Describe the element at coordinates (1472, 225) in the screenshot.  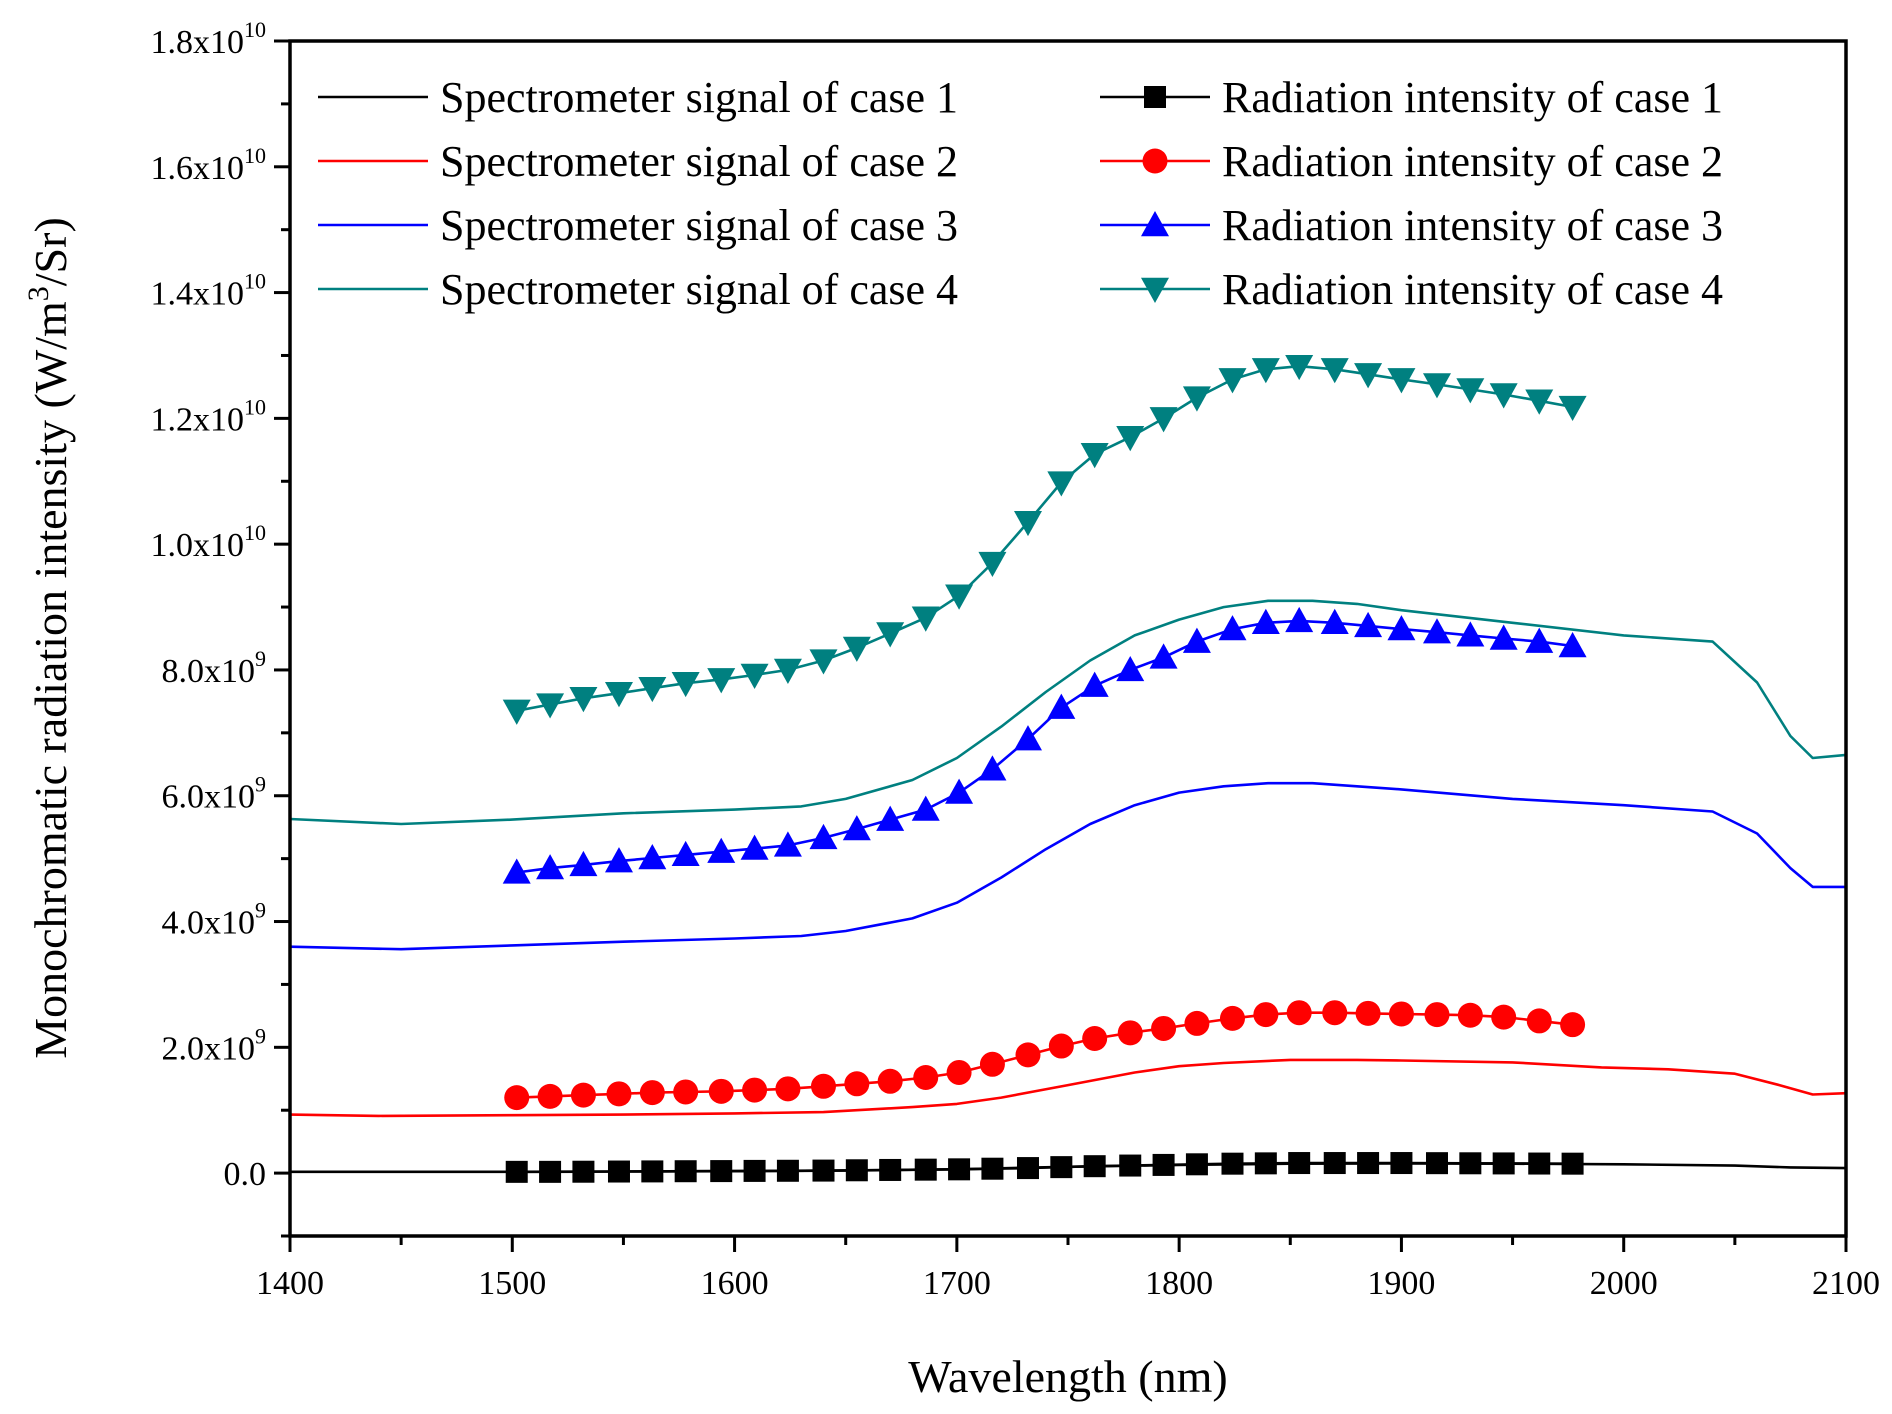
I see `legend-label: Radiation intensity of case 3` at that location.